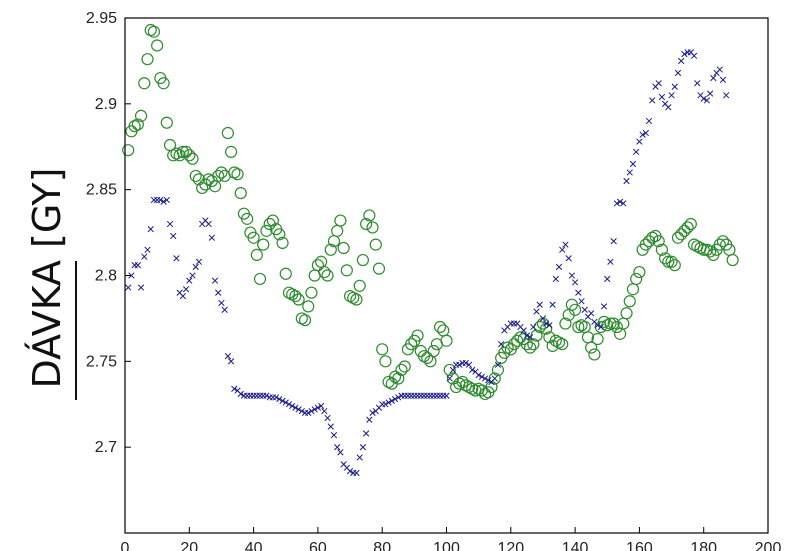 The width and height of the screenshot is (793, 551). I want to click on x-tick-label: 60, so click(318, 545).